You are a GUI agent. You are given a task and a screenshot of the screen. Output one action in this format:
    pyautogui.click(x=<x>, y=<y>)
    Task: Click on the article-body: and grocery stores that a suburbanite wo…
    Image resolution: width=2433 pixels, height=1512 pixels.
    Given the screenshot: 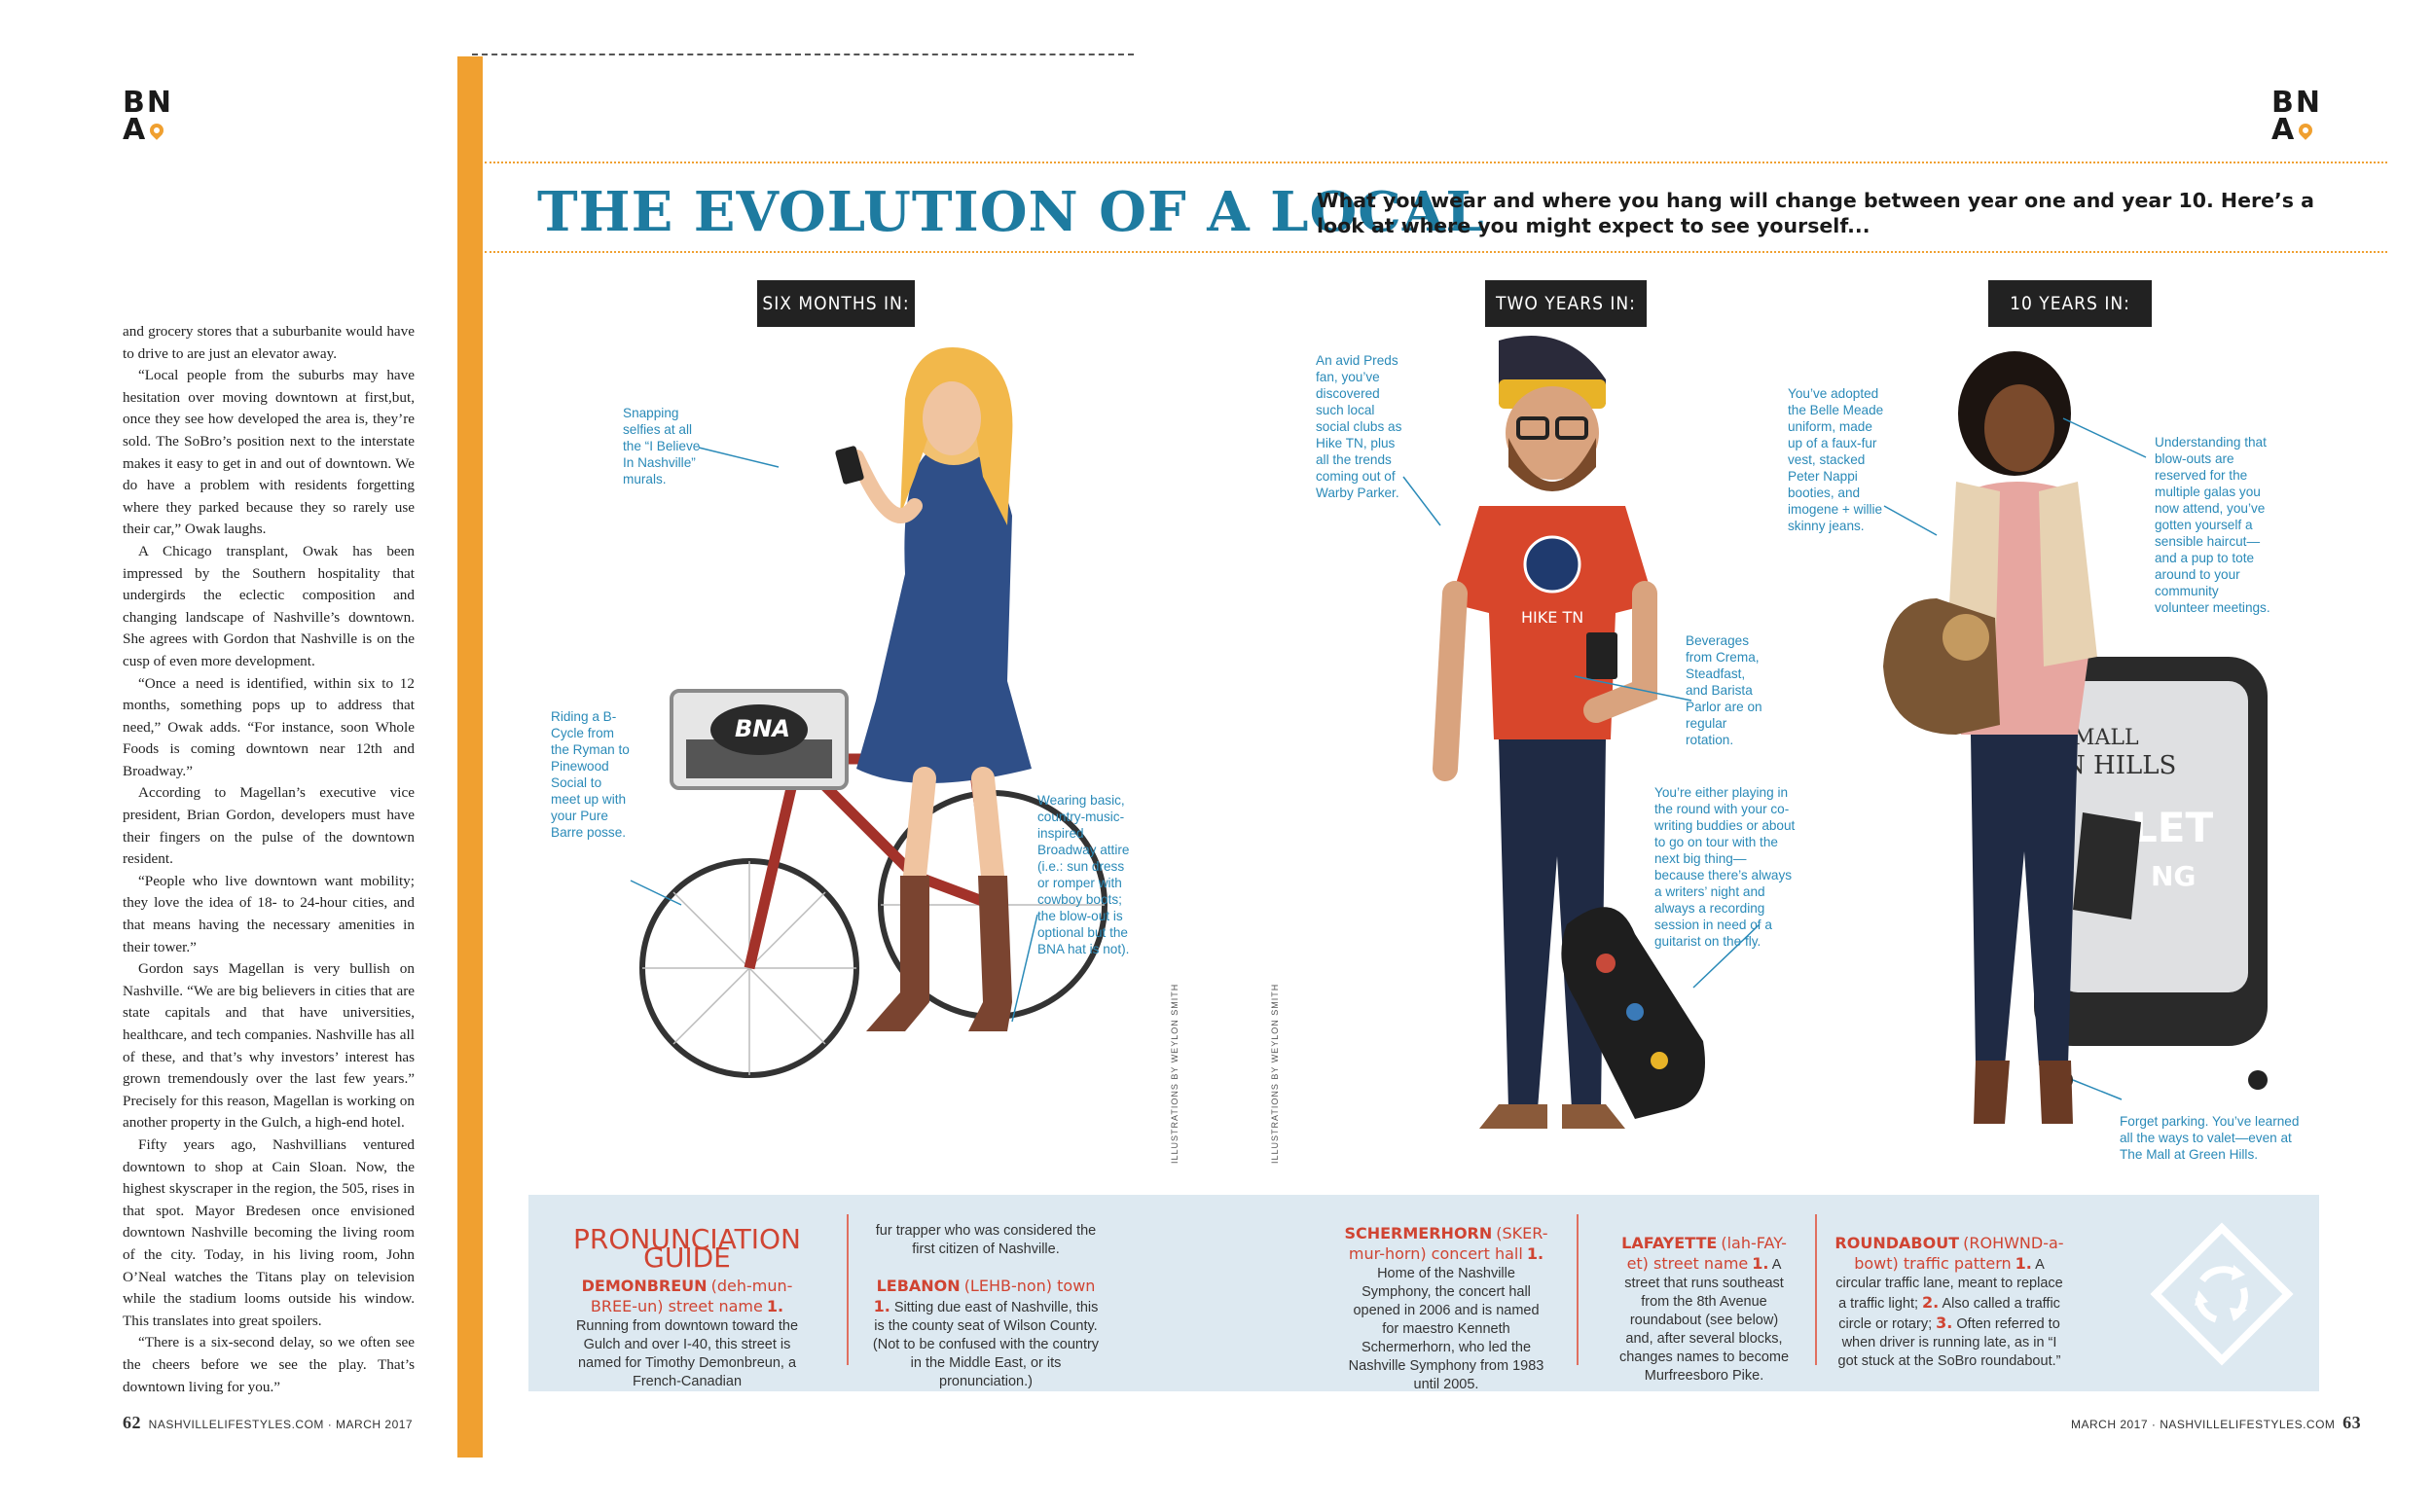 What is the action you would take?
    pyautogui.click(x=269, y=859)
    